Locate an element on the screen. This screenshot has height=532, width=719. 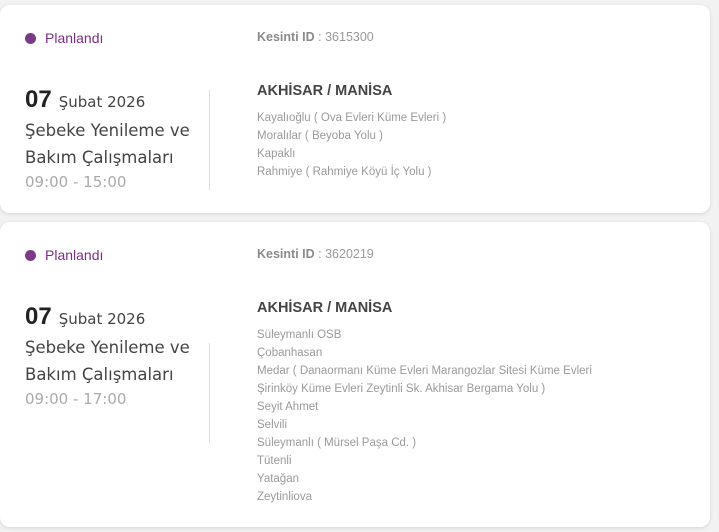
area-item: Süleymanlı ( Mürsel Paşa Cd. ) is located at coordinates (337, 443).